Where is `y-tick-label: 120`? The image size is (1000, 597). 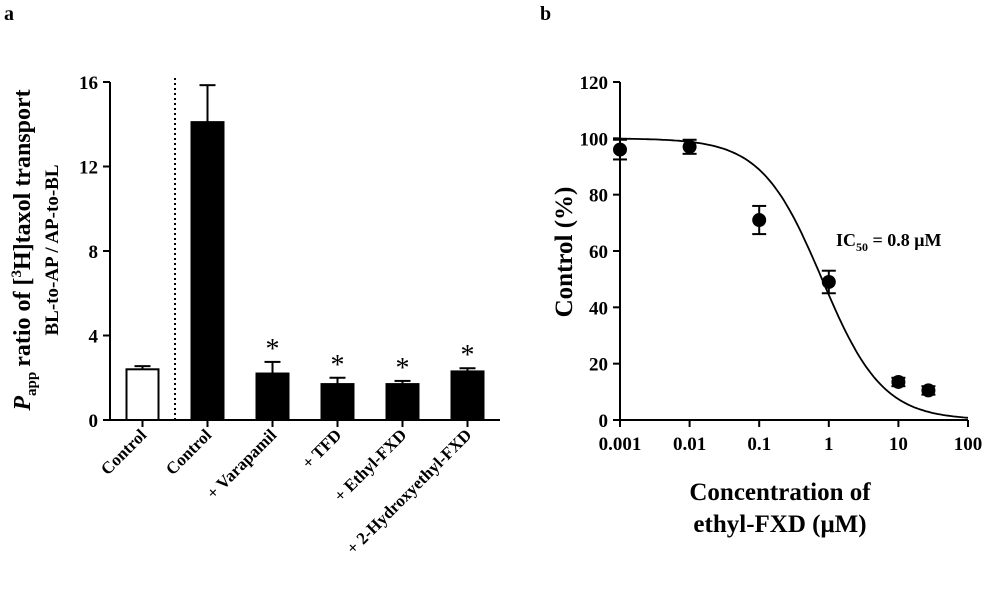
y-tick-label: 120 is located at coordinates (594, 83).